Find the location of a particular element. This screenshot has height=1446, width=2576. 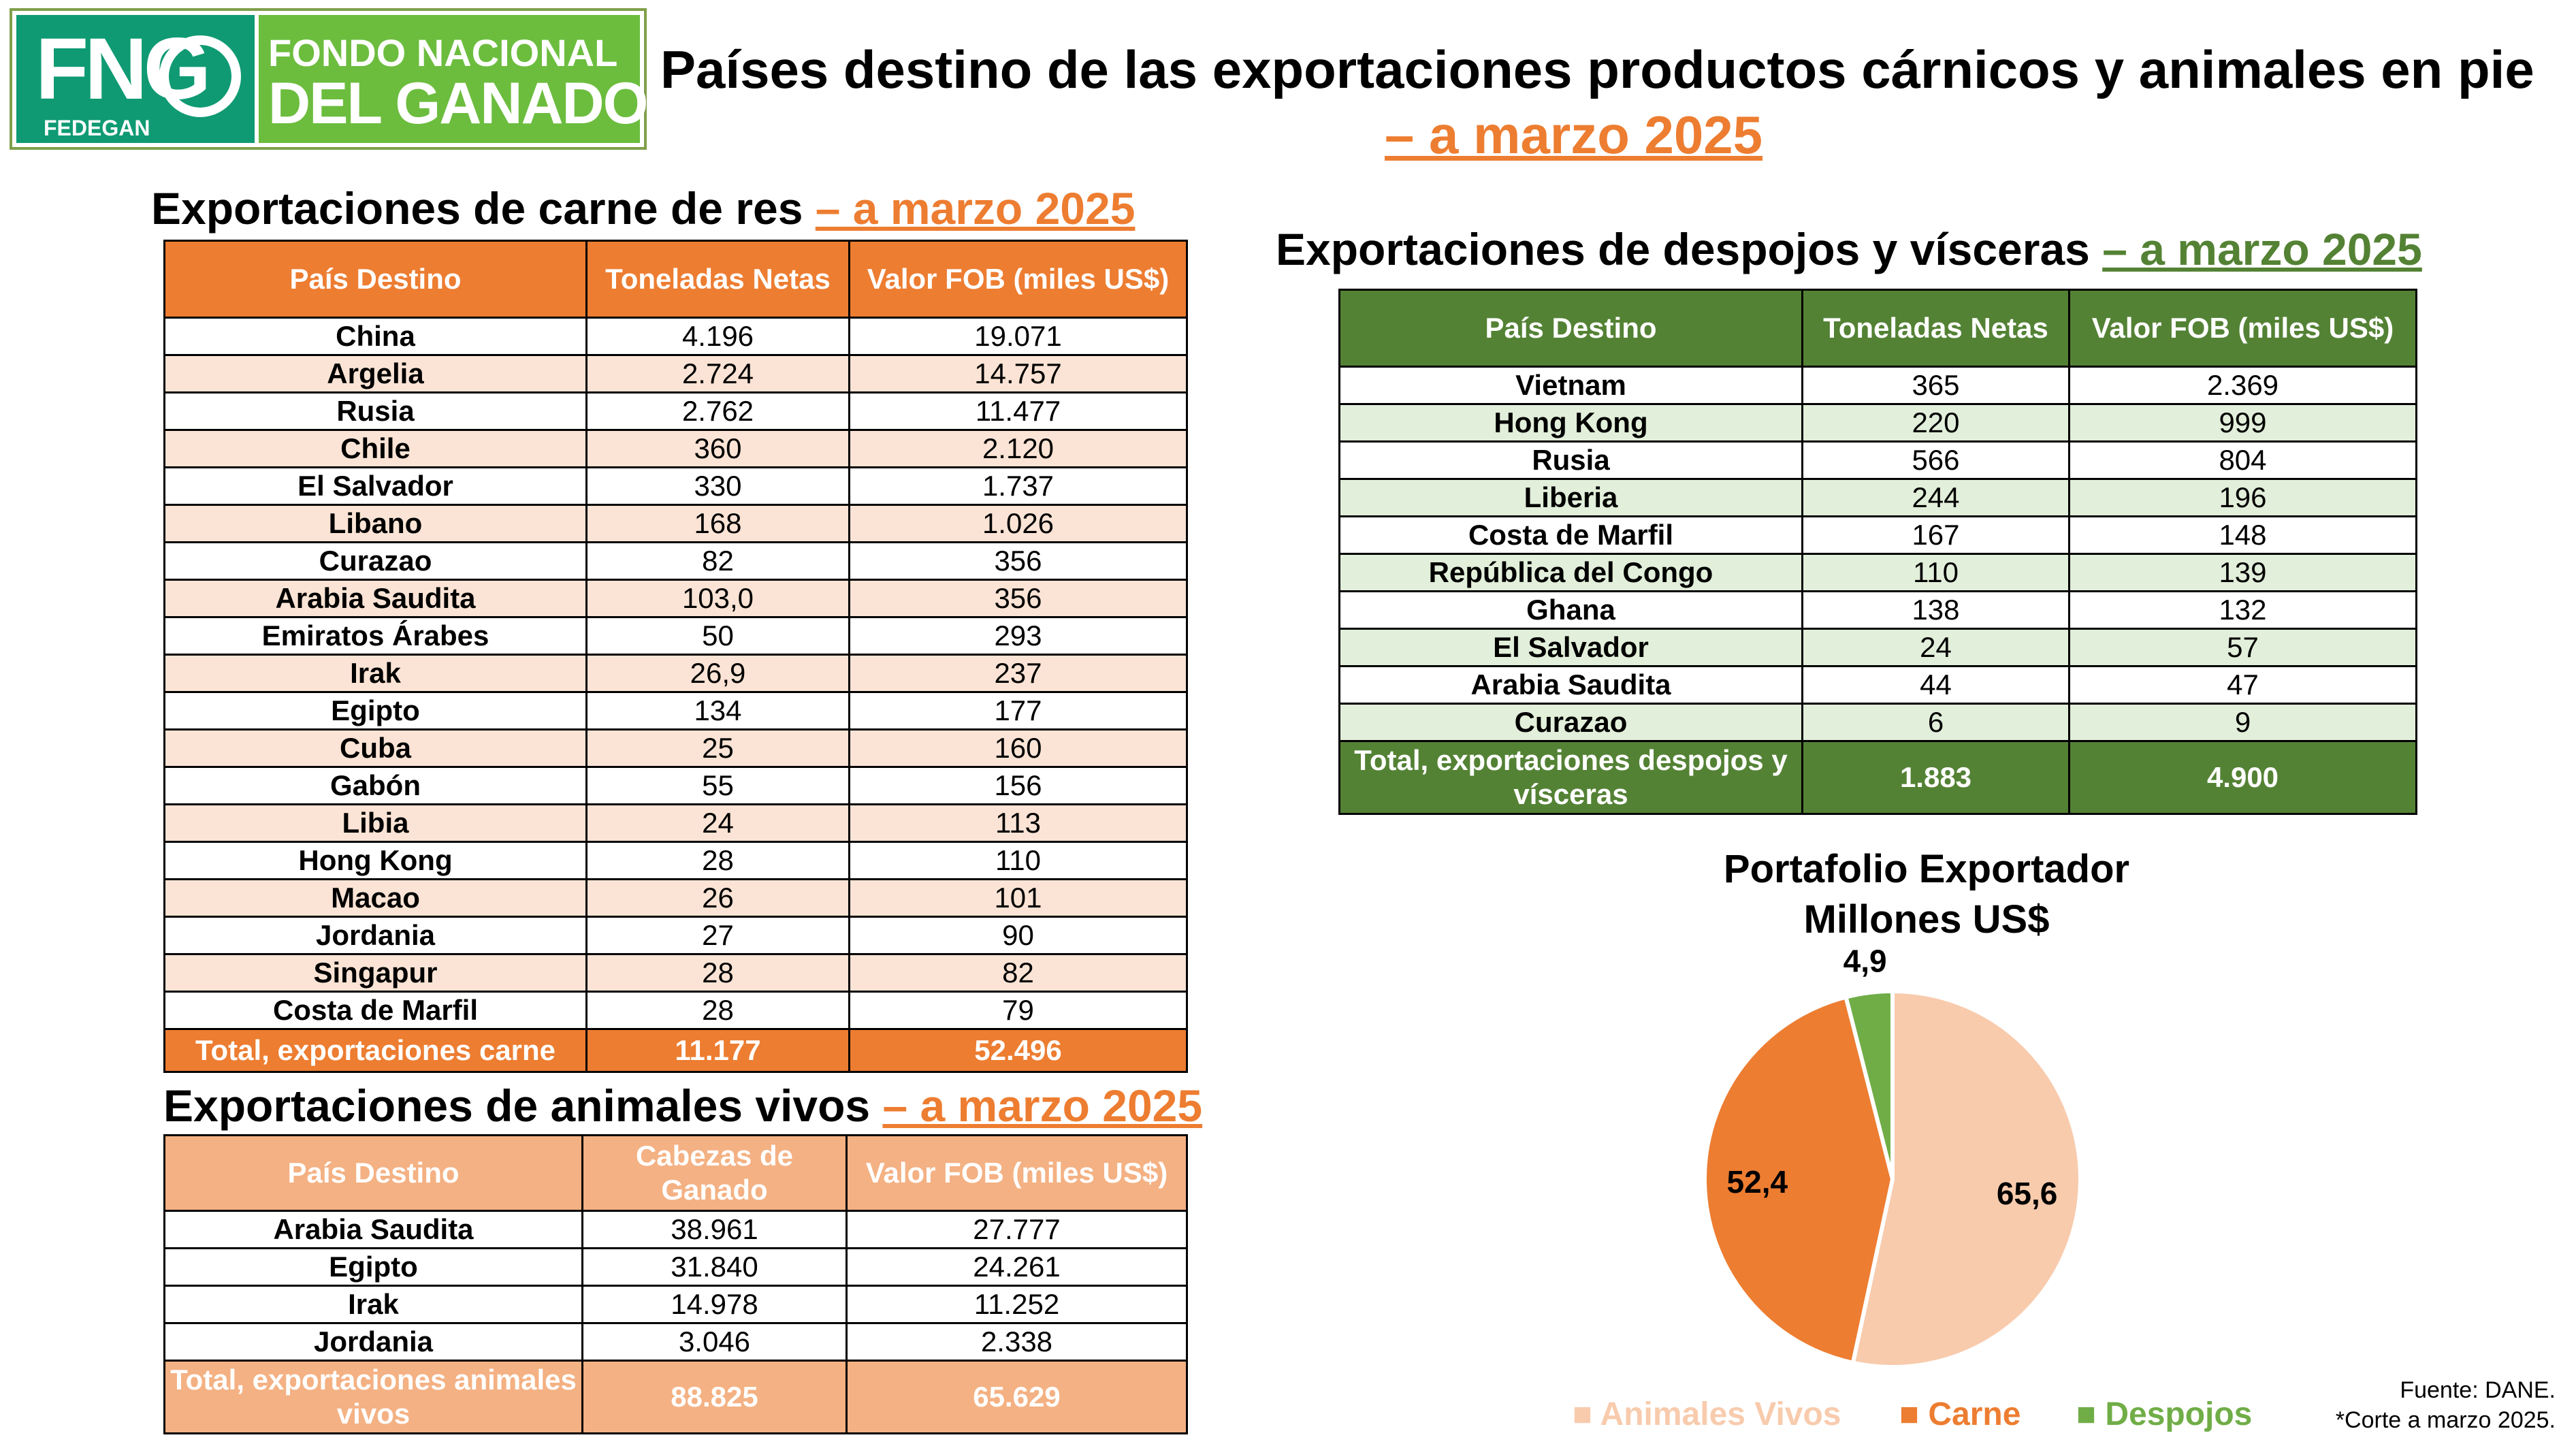

table-row: Hong Kong 28 110 is located at coordinates (676, 860).